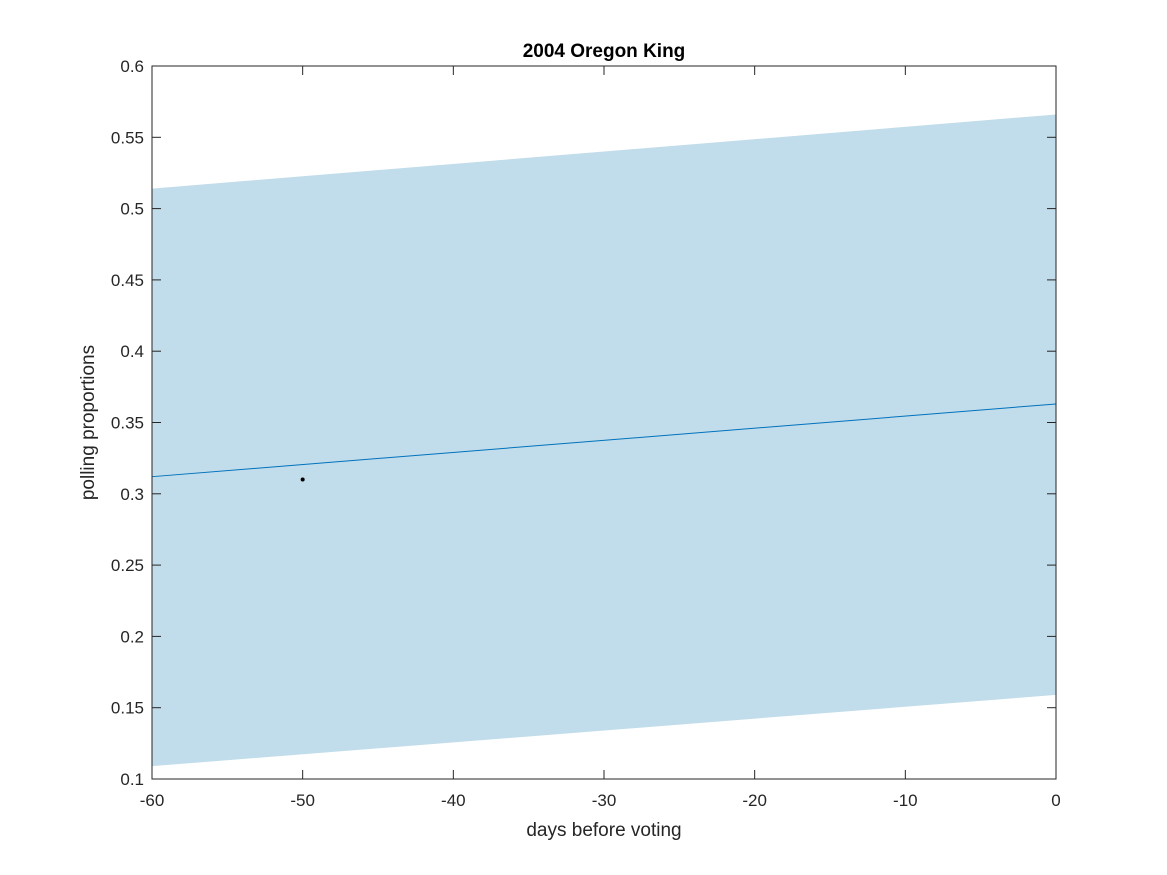 This screenshot has width=1167, height=875. Describe the element at coordinates (152, 800) in the screenshot. I see `x-tick-label: -60` at that location.